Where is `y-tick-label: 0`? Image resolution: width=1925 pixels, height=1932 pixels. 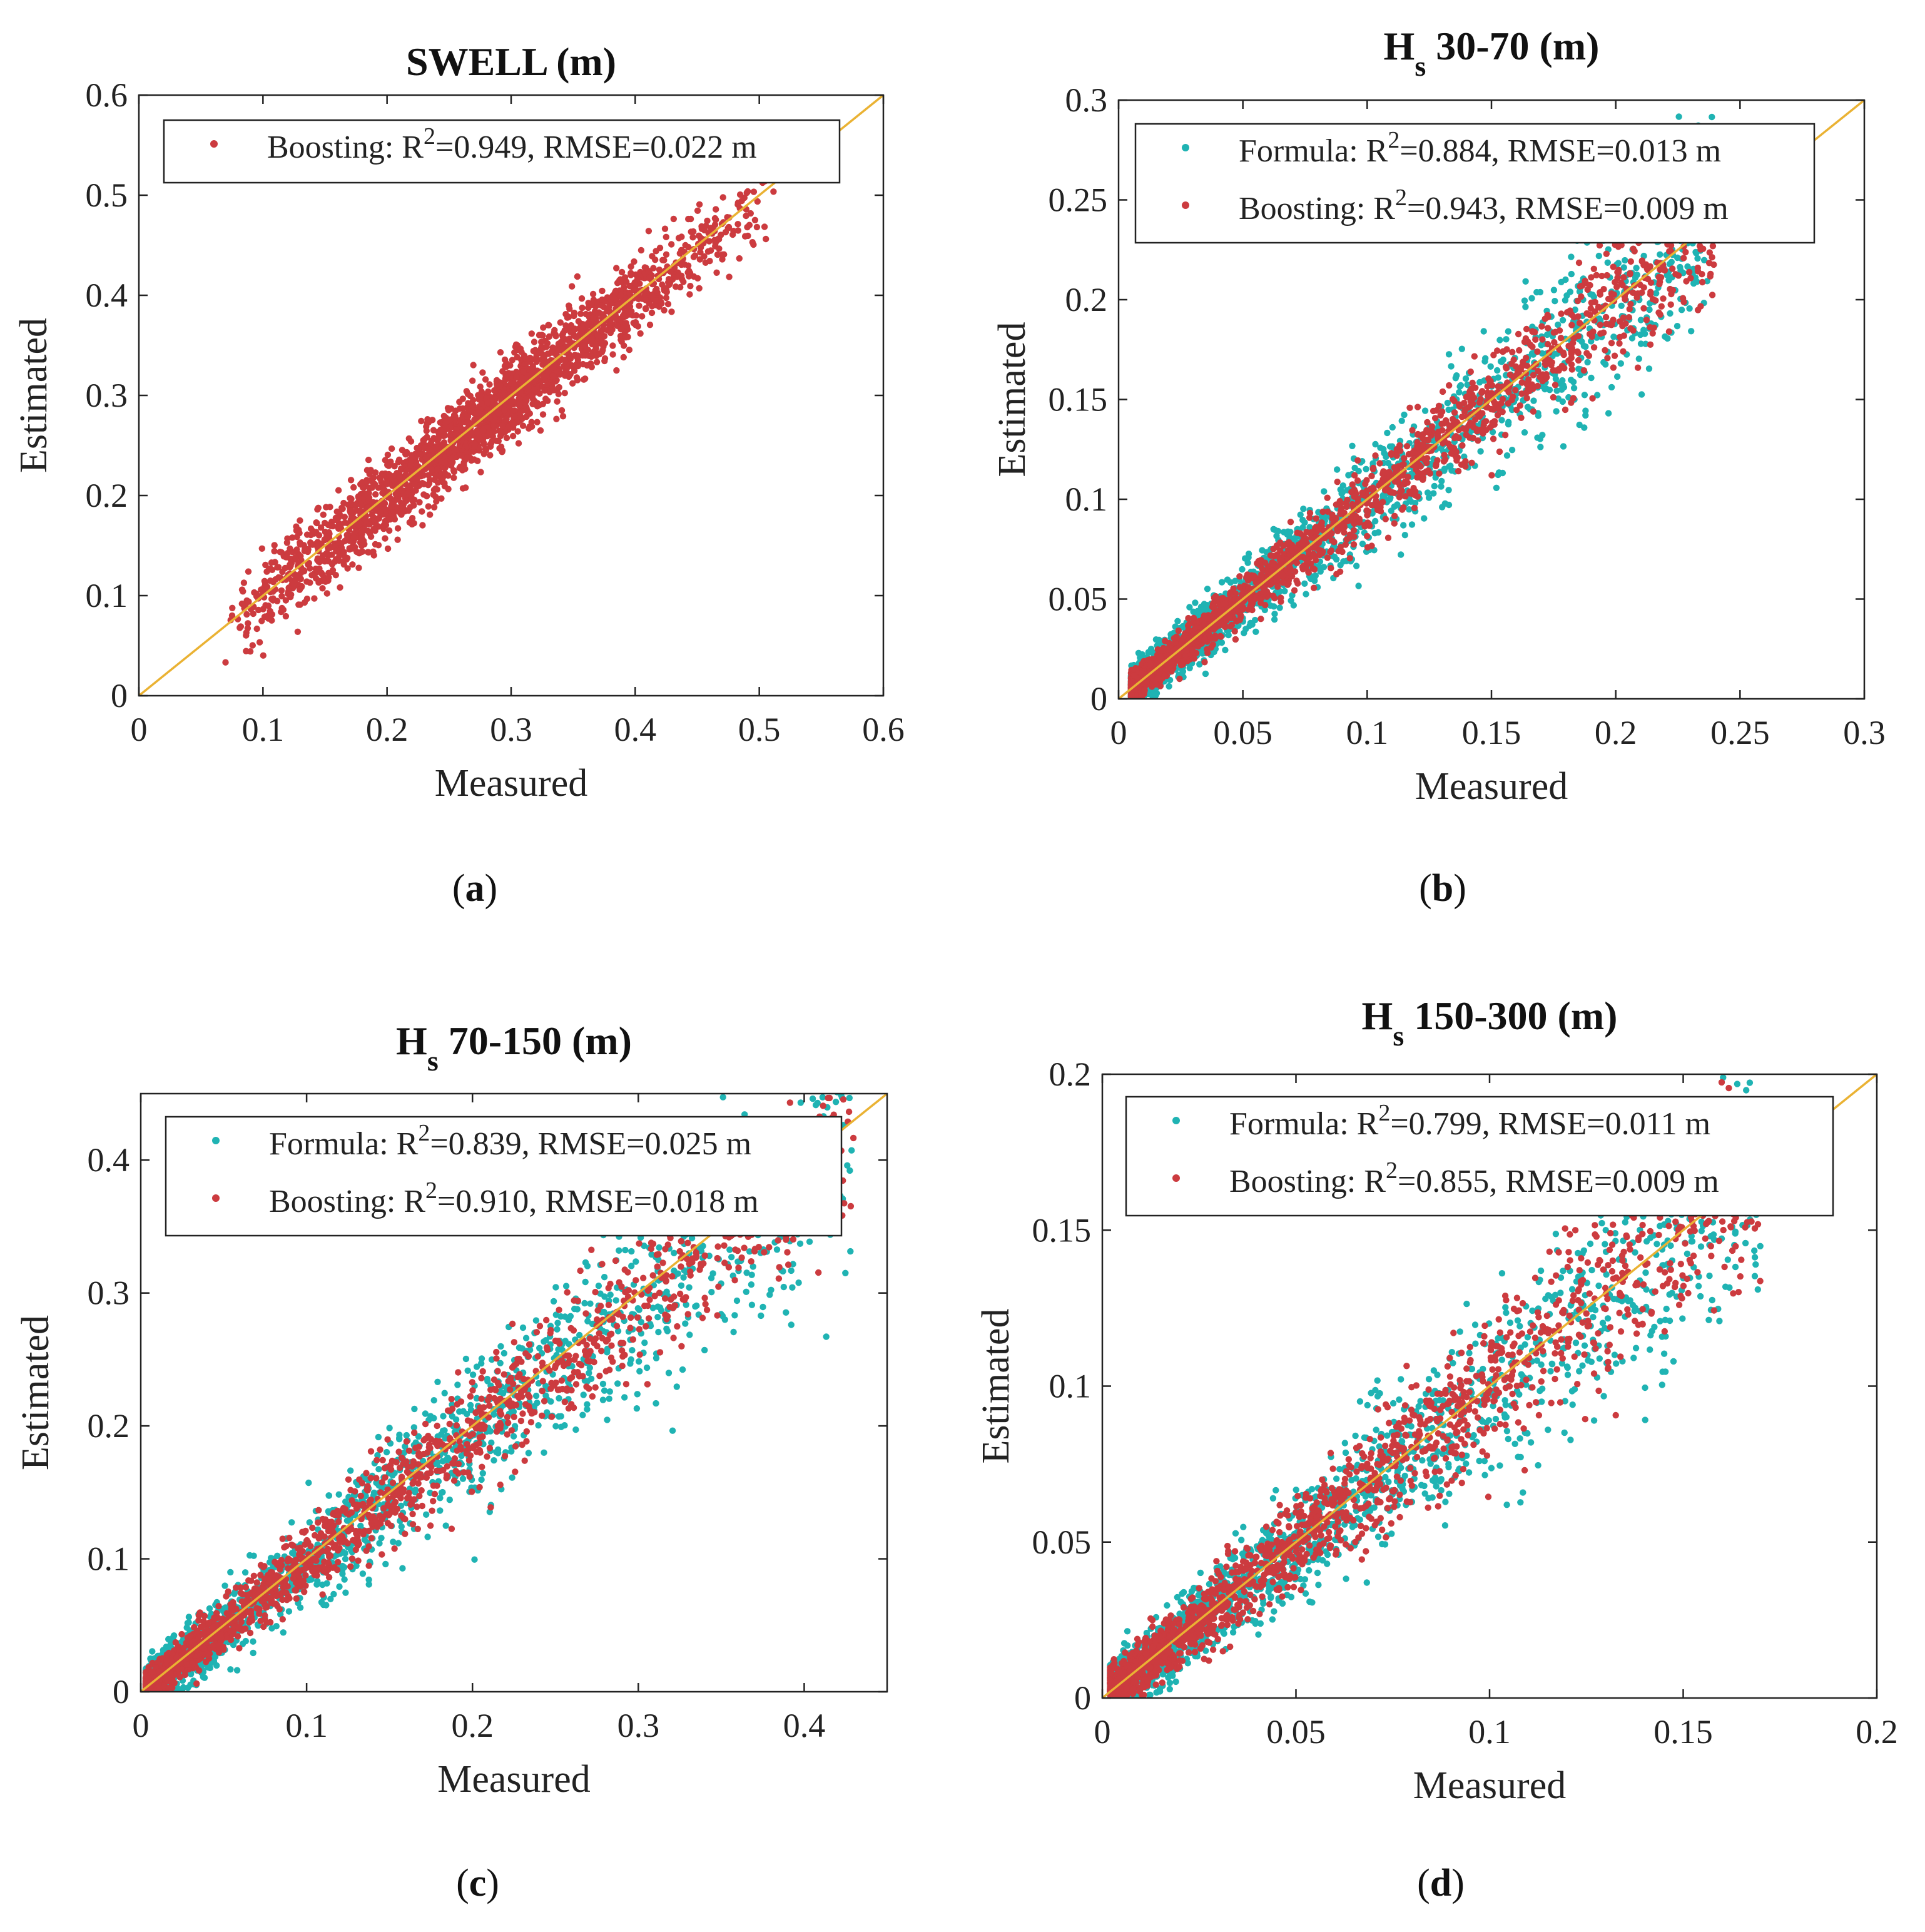 y-tick-label: 0 is located at coordinates (119, 695).